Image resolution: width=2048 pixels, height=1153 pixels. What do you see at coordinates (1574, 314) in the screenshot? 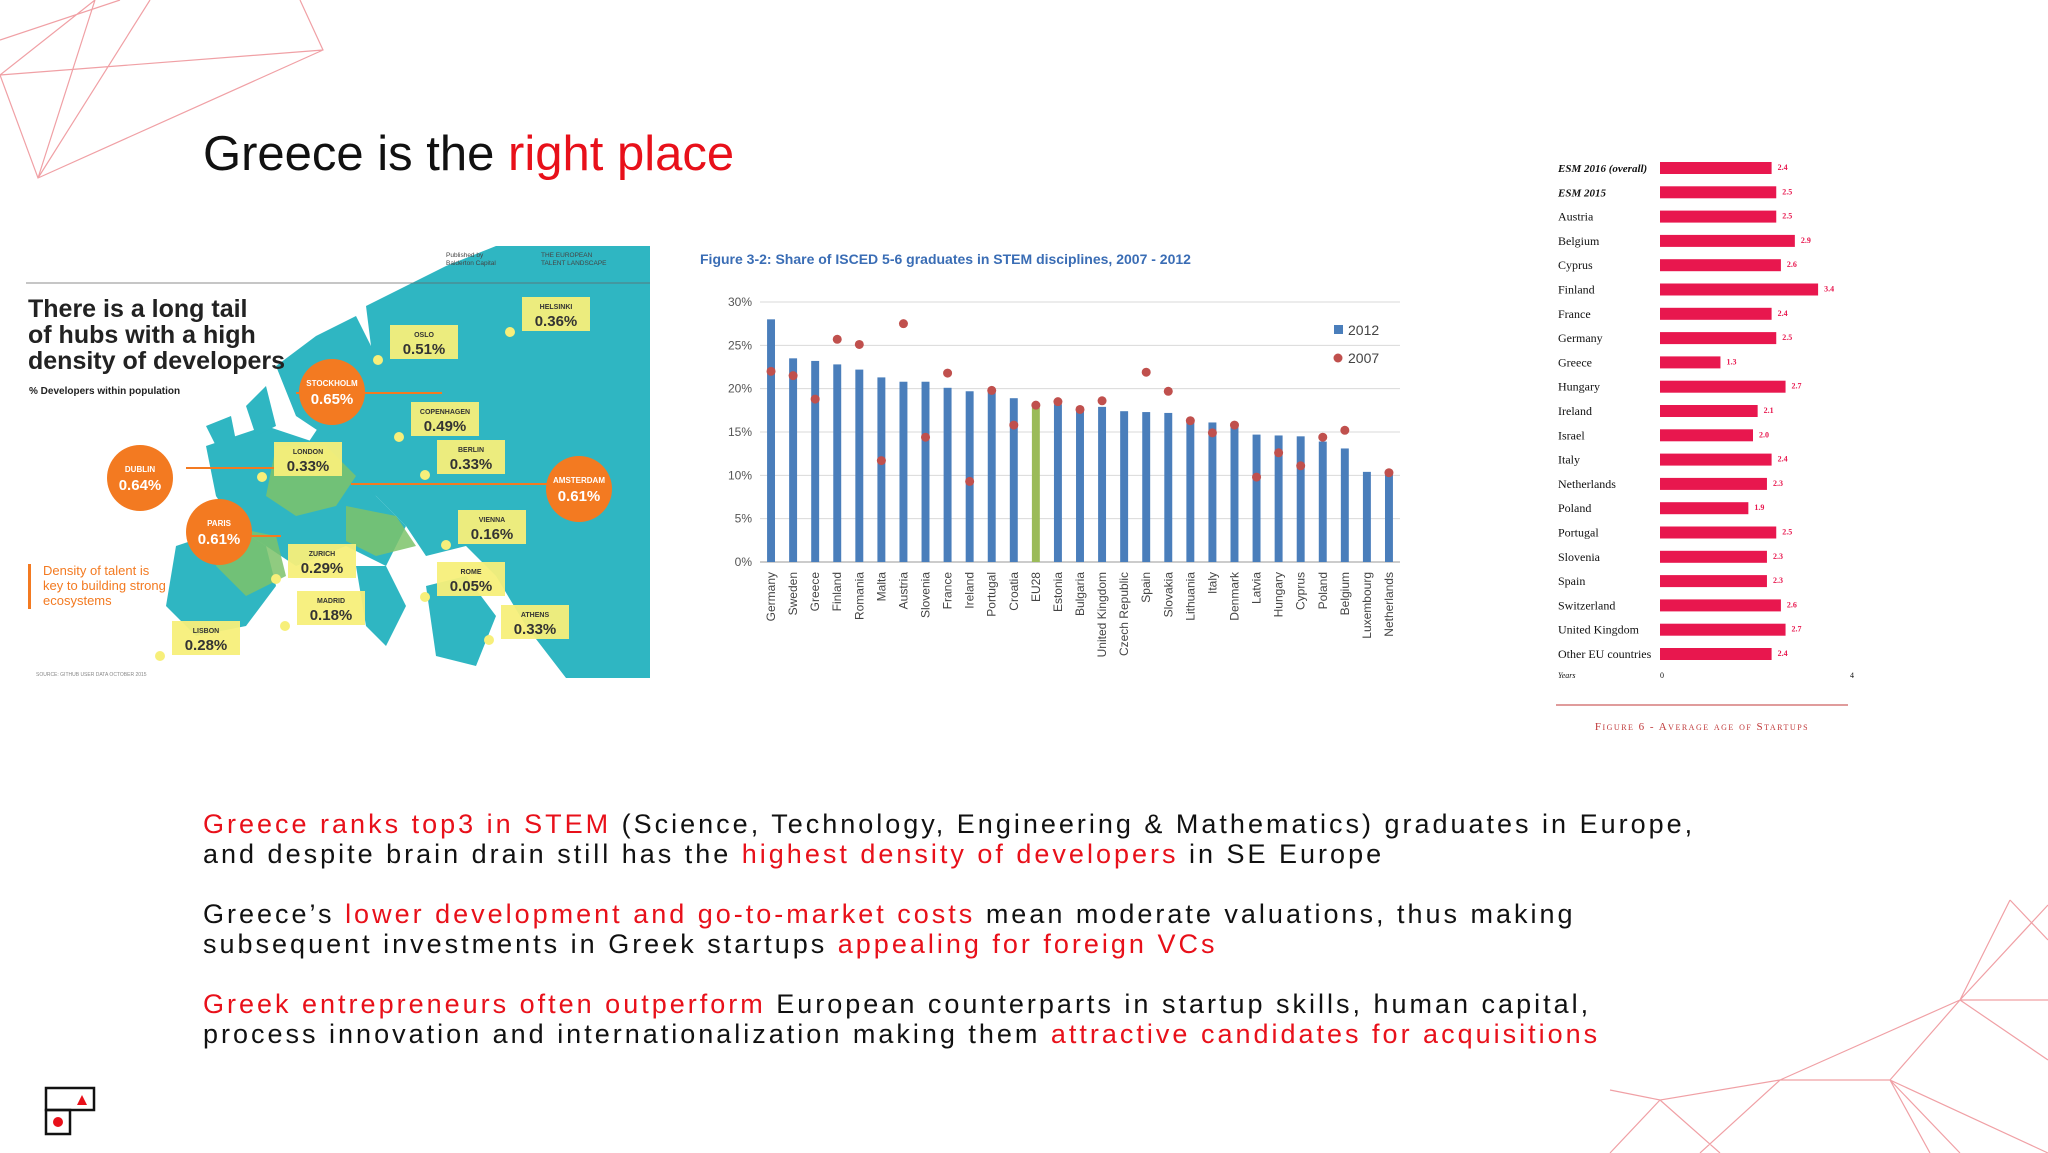
I see `age-category: France` at bounding box center [1574, 314].